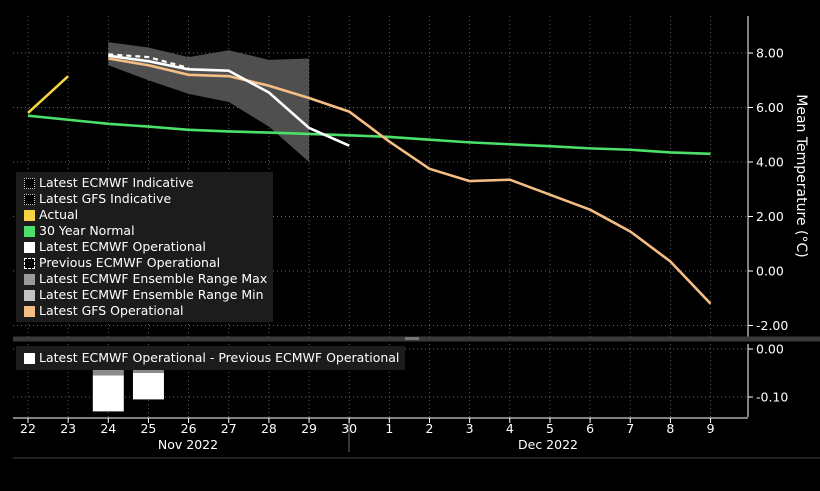 The height and width of the screenshot is (491, 820). Describe the element at coordinates (389, 428) in the screenshot. I see `x-tick-label: 1` at that location.